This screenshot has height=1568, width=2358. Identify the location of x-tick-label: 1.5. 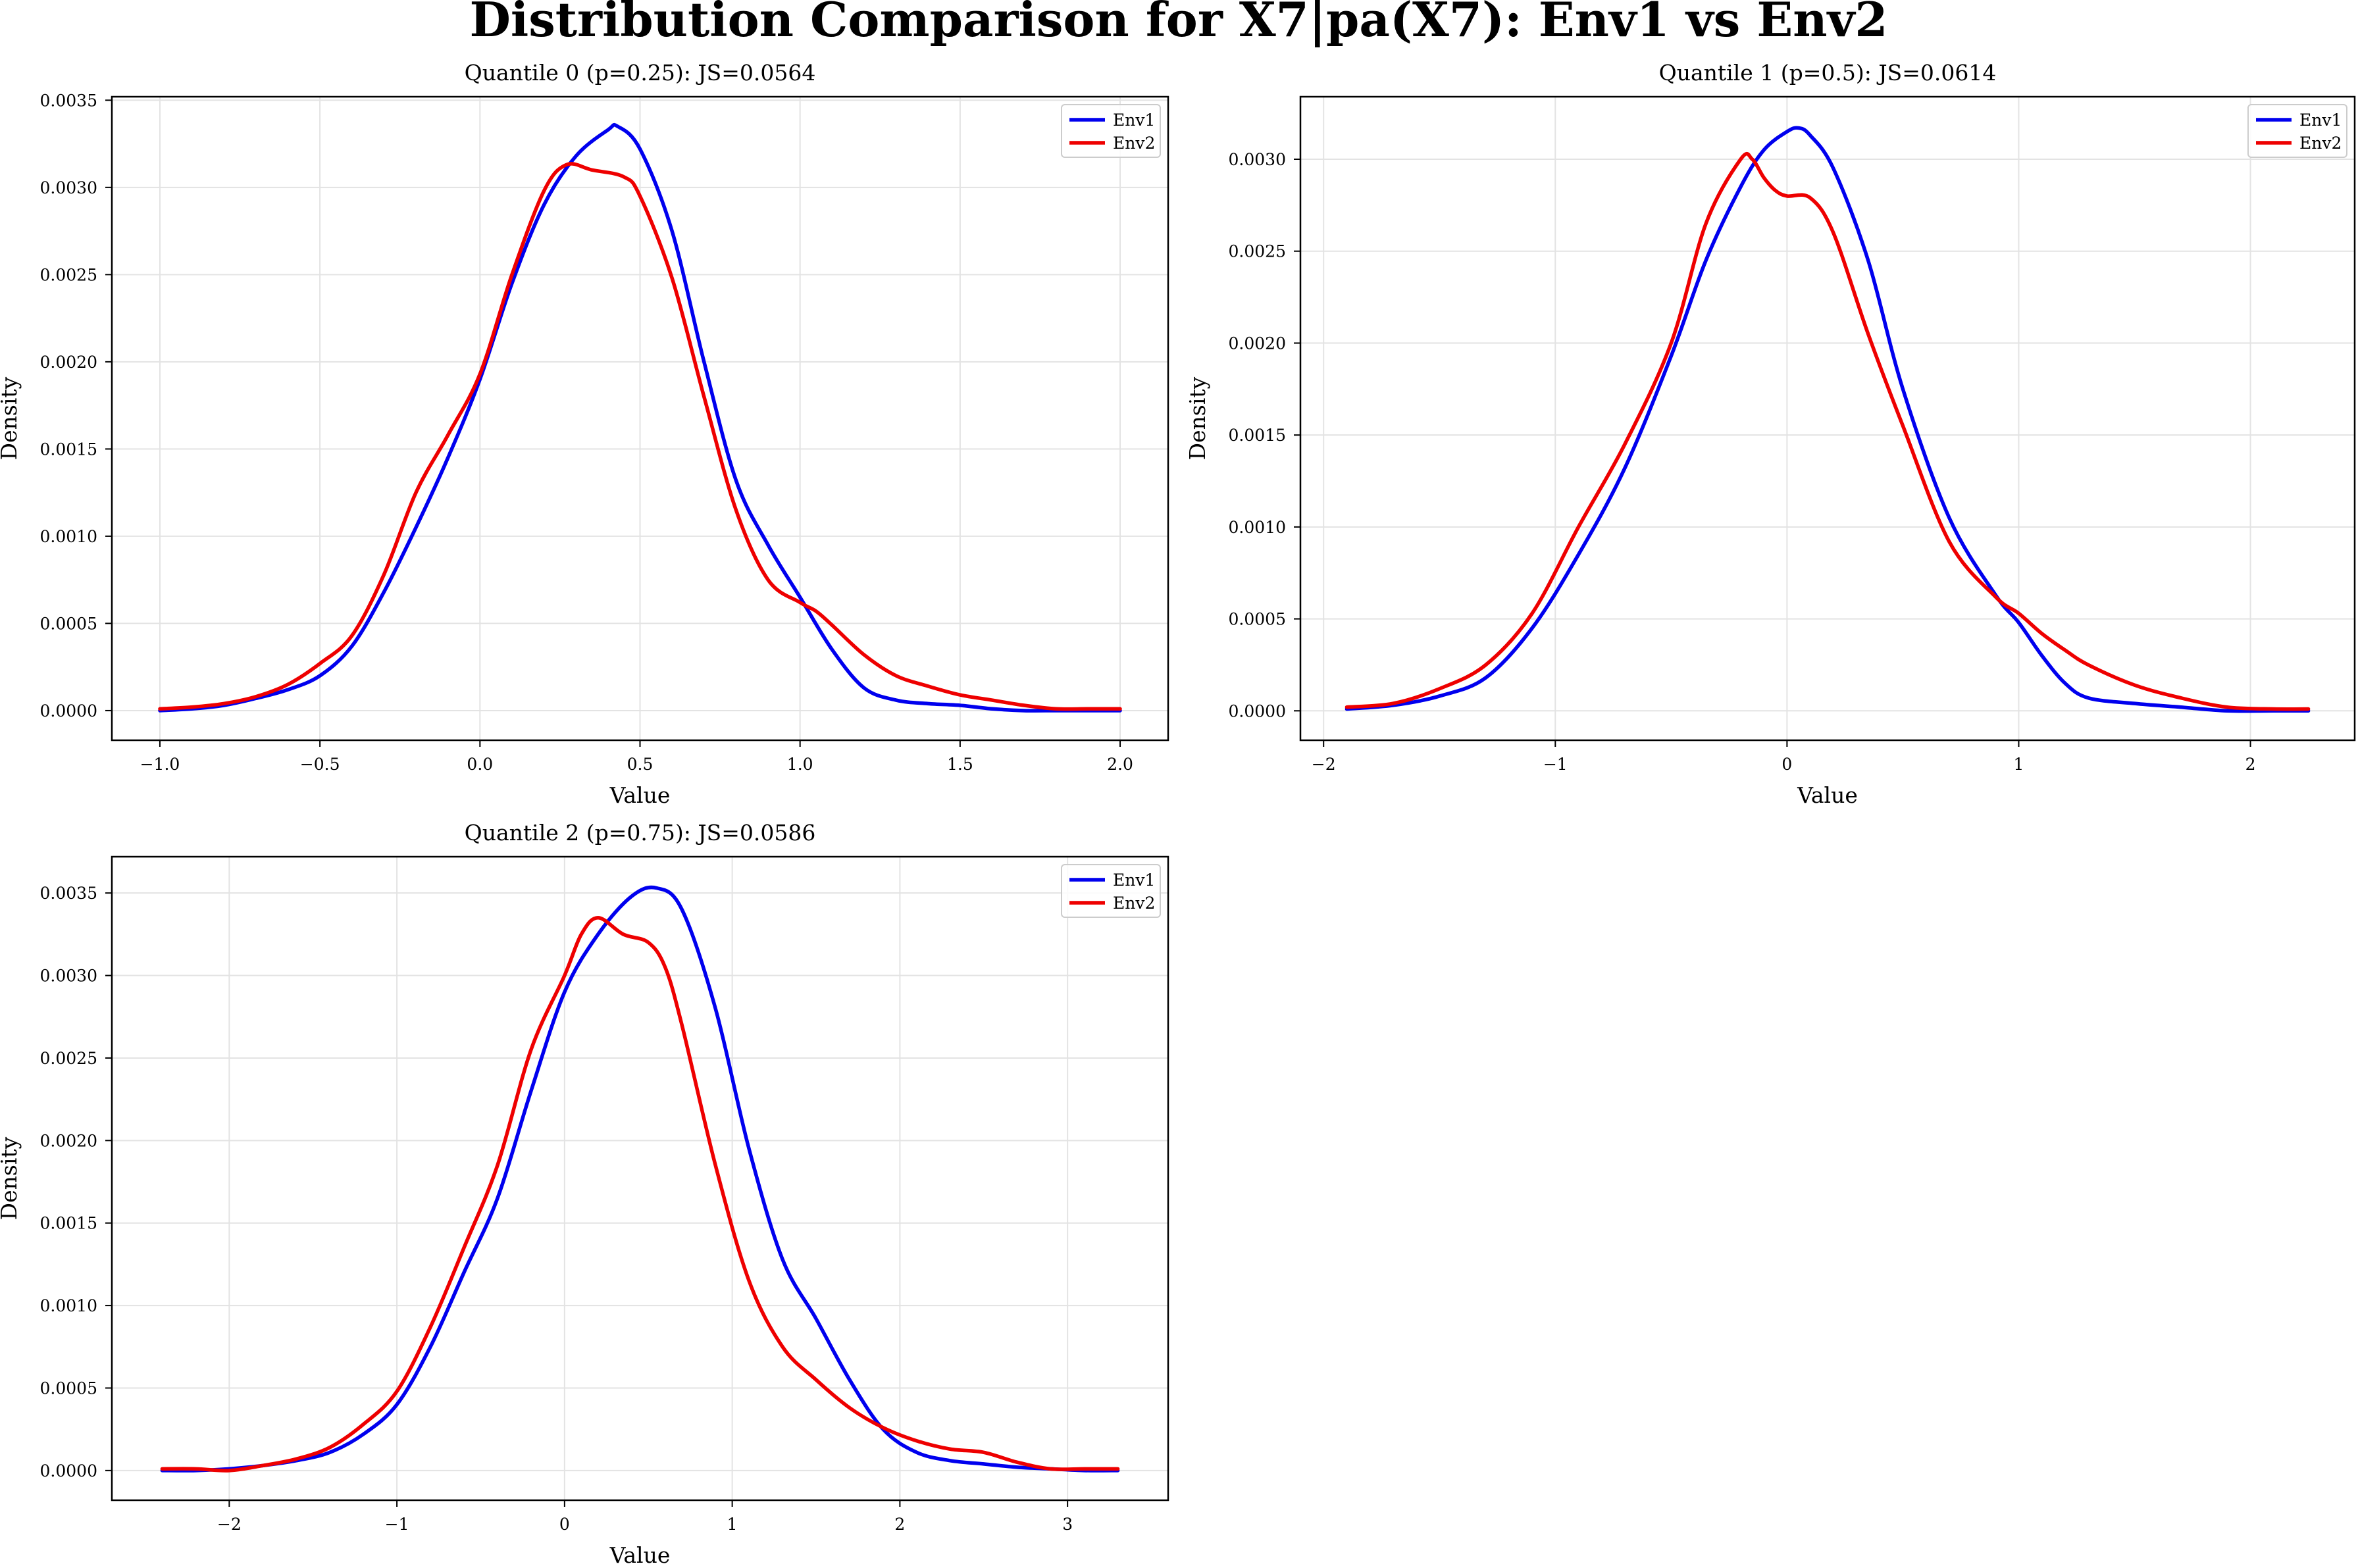
(960, 765).